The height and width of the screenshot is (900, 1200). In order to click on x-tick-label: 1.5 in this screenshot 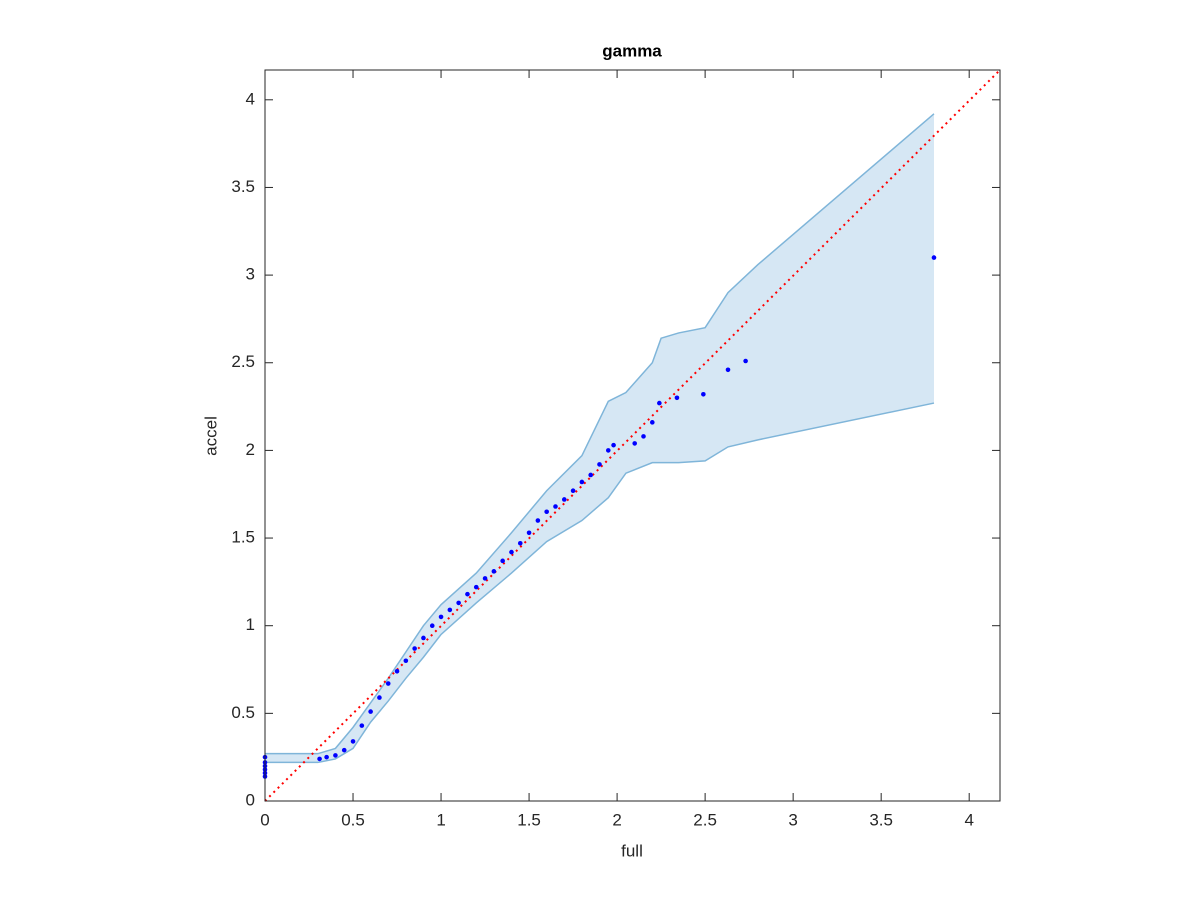, I will do `click(529, 819)`.